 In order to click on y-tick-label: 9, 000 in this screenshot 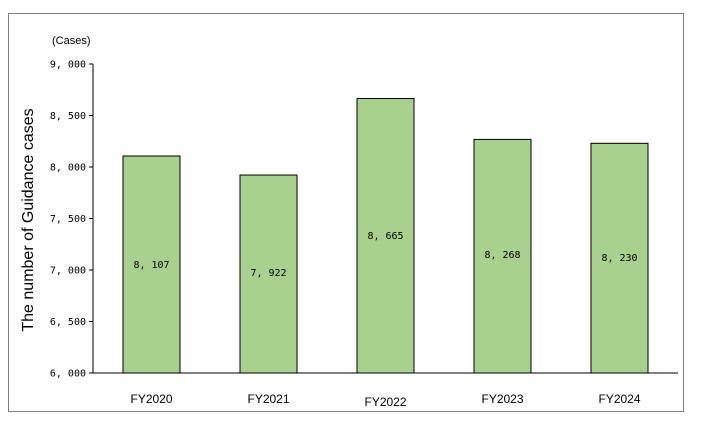, I will do `click(68, 65)`.